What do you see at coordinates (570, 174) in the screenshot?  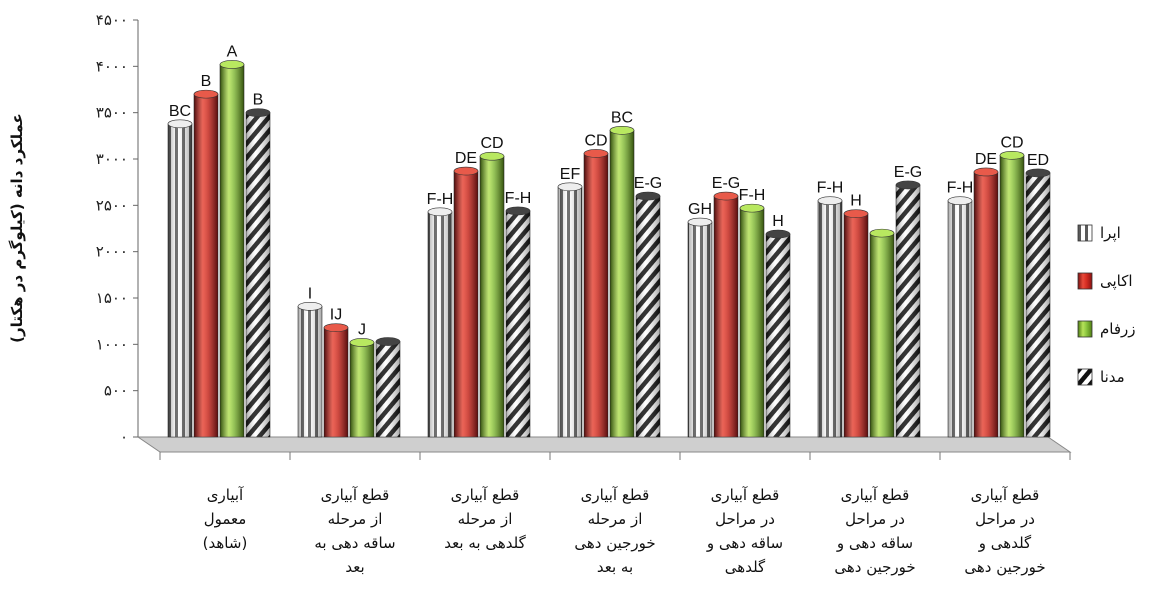 I see `bar-label: EF` at bounding box center [570, 174].